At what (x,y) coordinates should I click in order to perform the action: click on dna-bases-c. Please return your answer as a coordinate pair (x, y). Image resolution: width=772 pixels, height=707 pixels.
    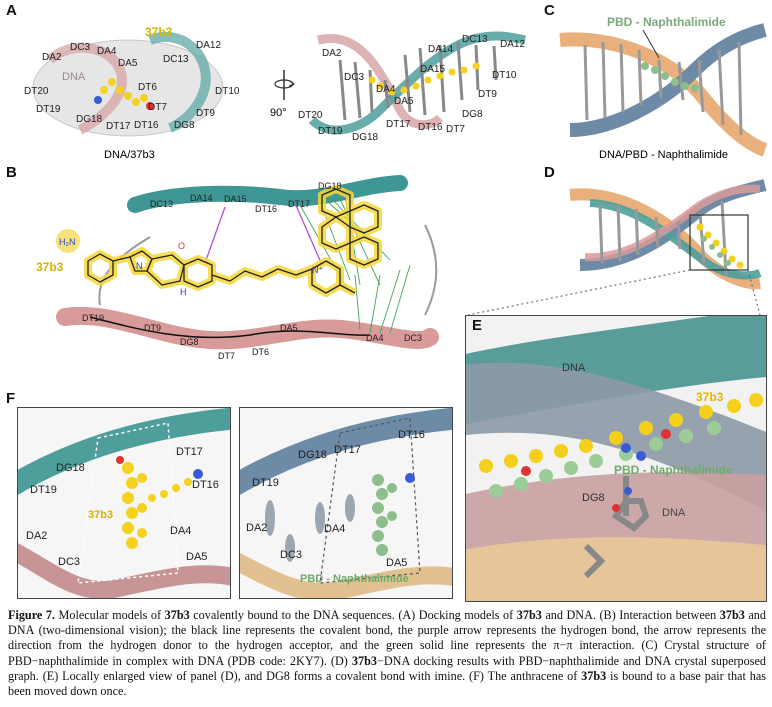
    Looking at the image, I should click on (663, 88).